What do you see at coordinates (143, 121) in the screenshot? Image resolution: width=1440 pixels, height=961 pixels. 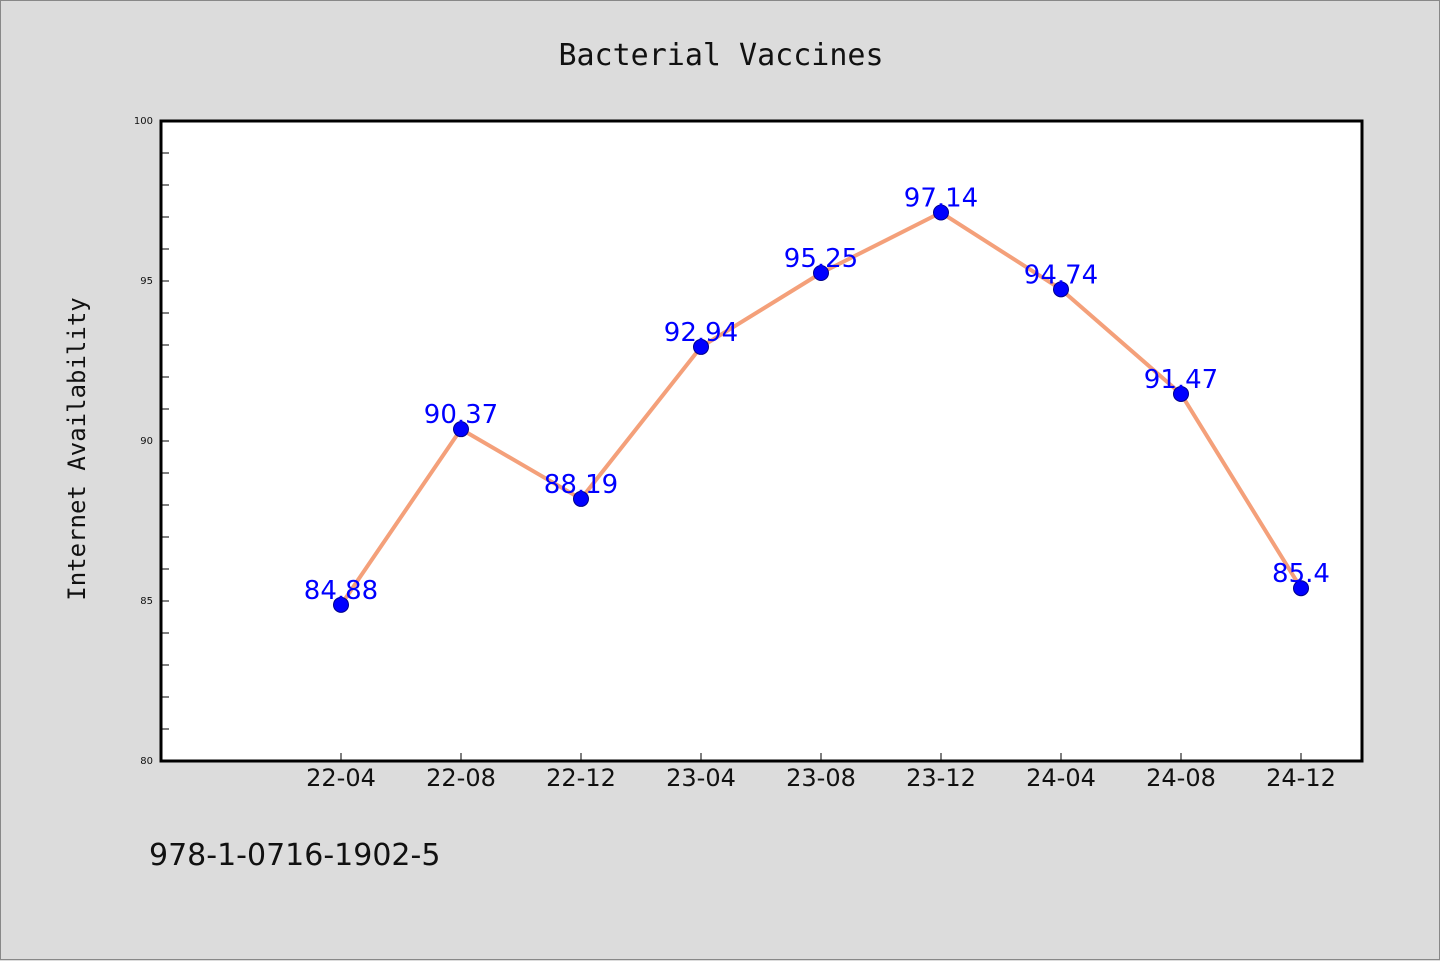 I see `y-tick-label: 100` at bounding box center [143, 121].